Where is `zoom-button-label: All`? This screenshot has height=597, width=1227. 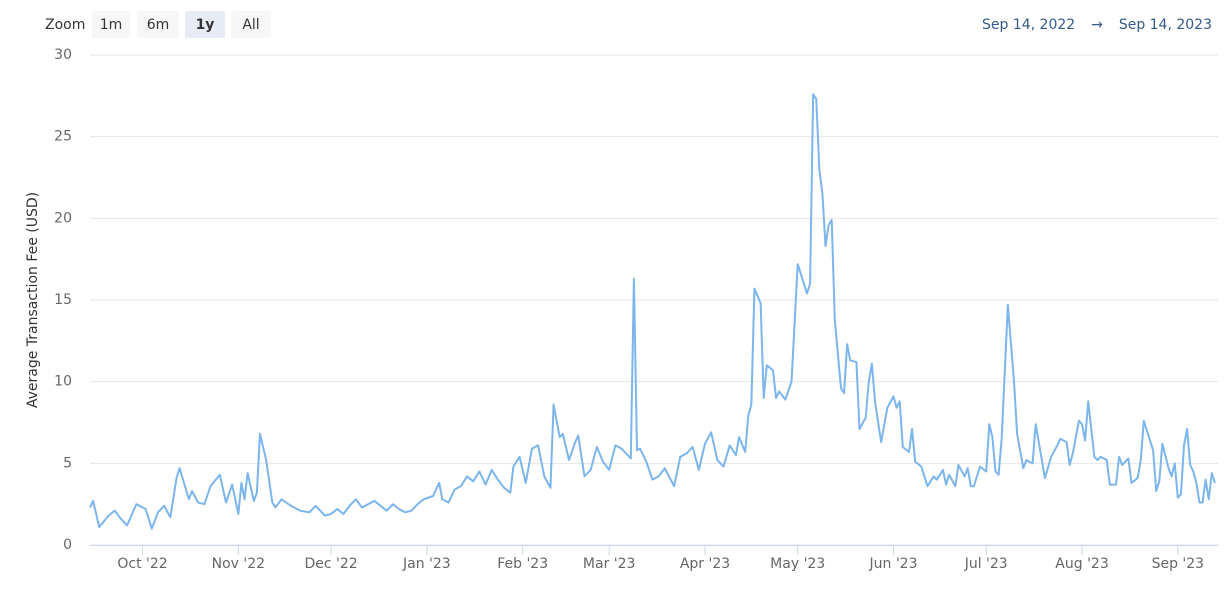 zoom-button-label: All is located at coordinates (250, 25).